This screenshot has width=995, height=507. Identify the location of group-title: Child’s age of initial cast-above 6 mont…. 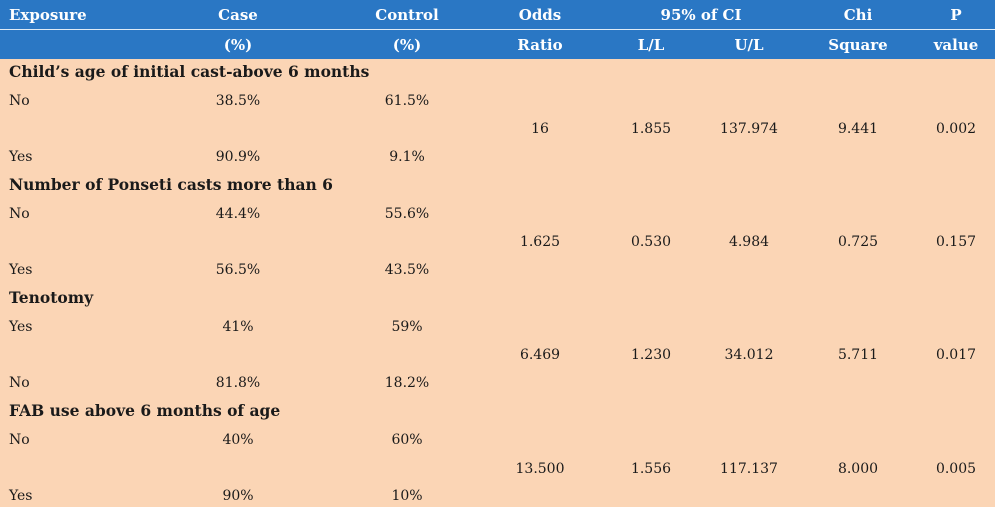
(189, 71).